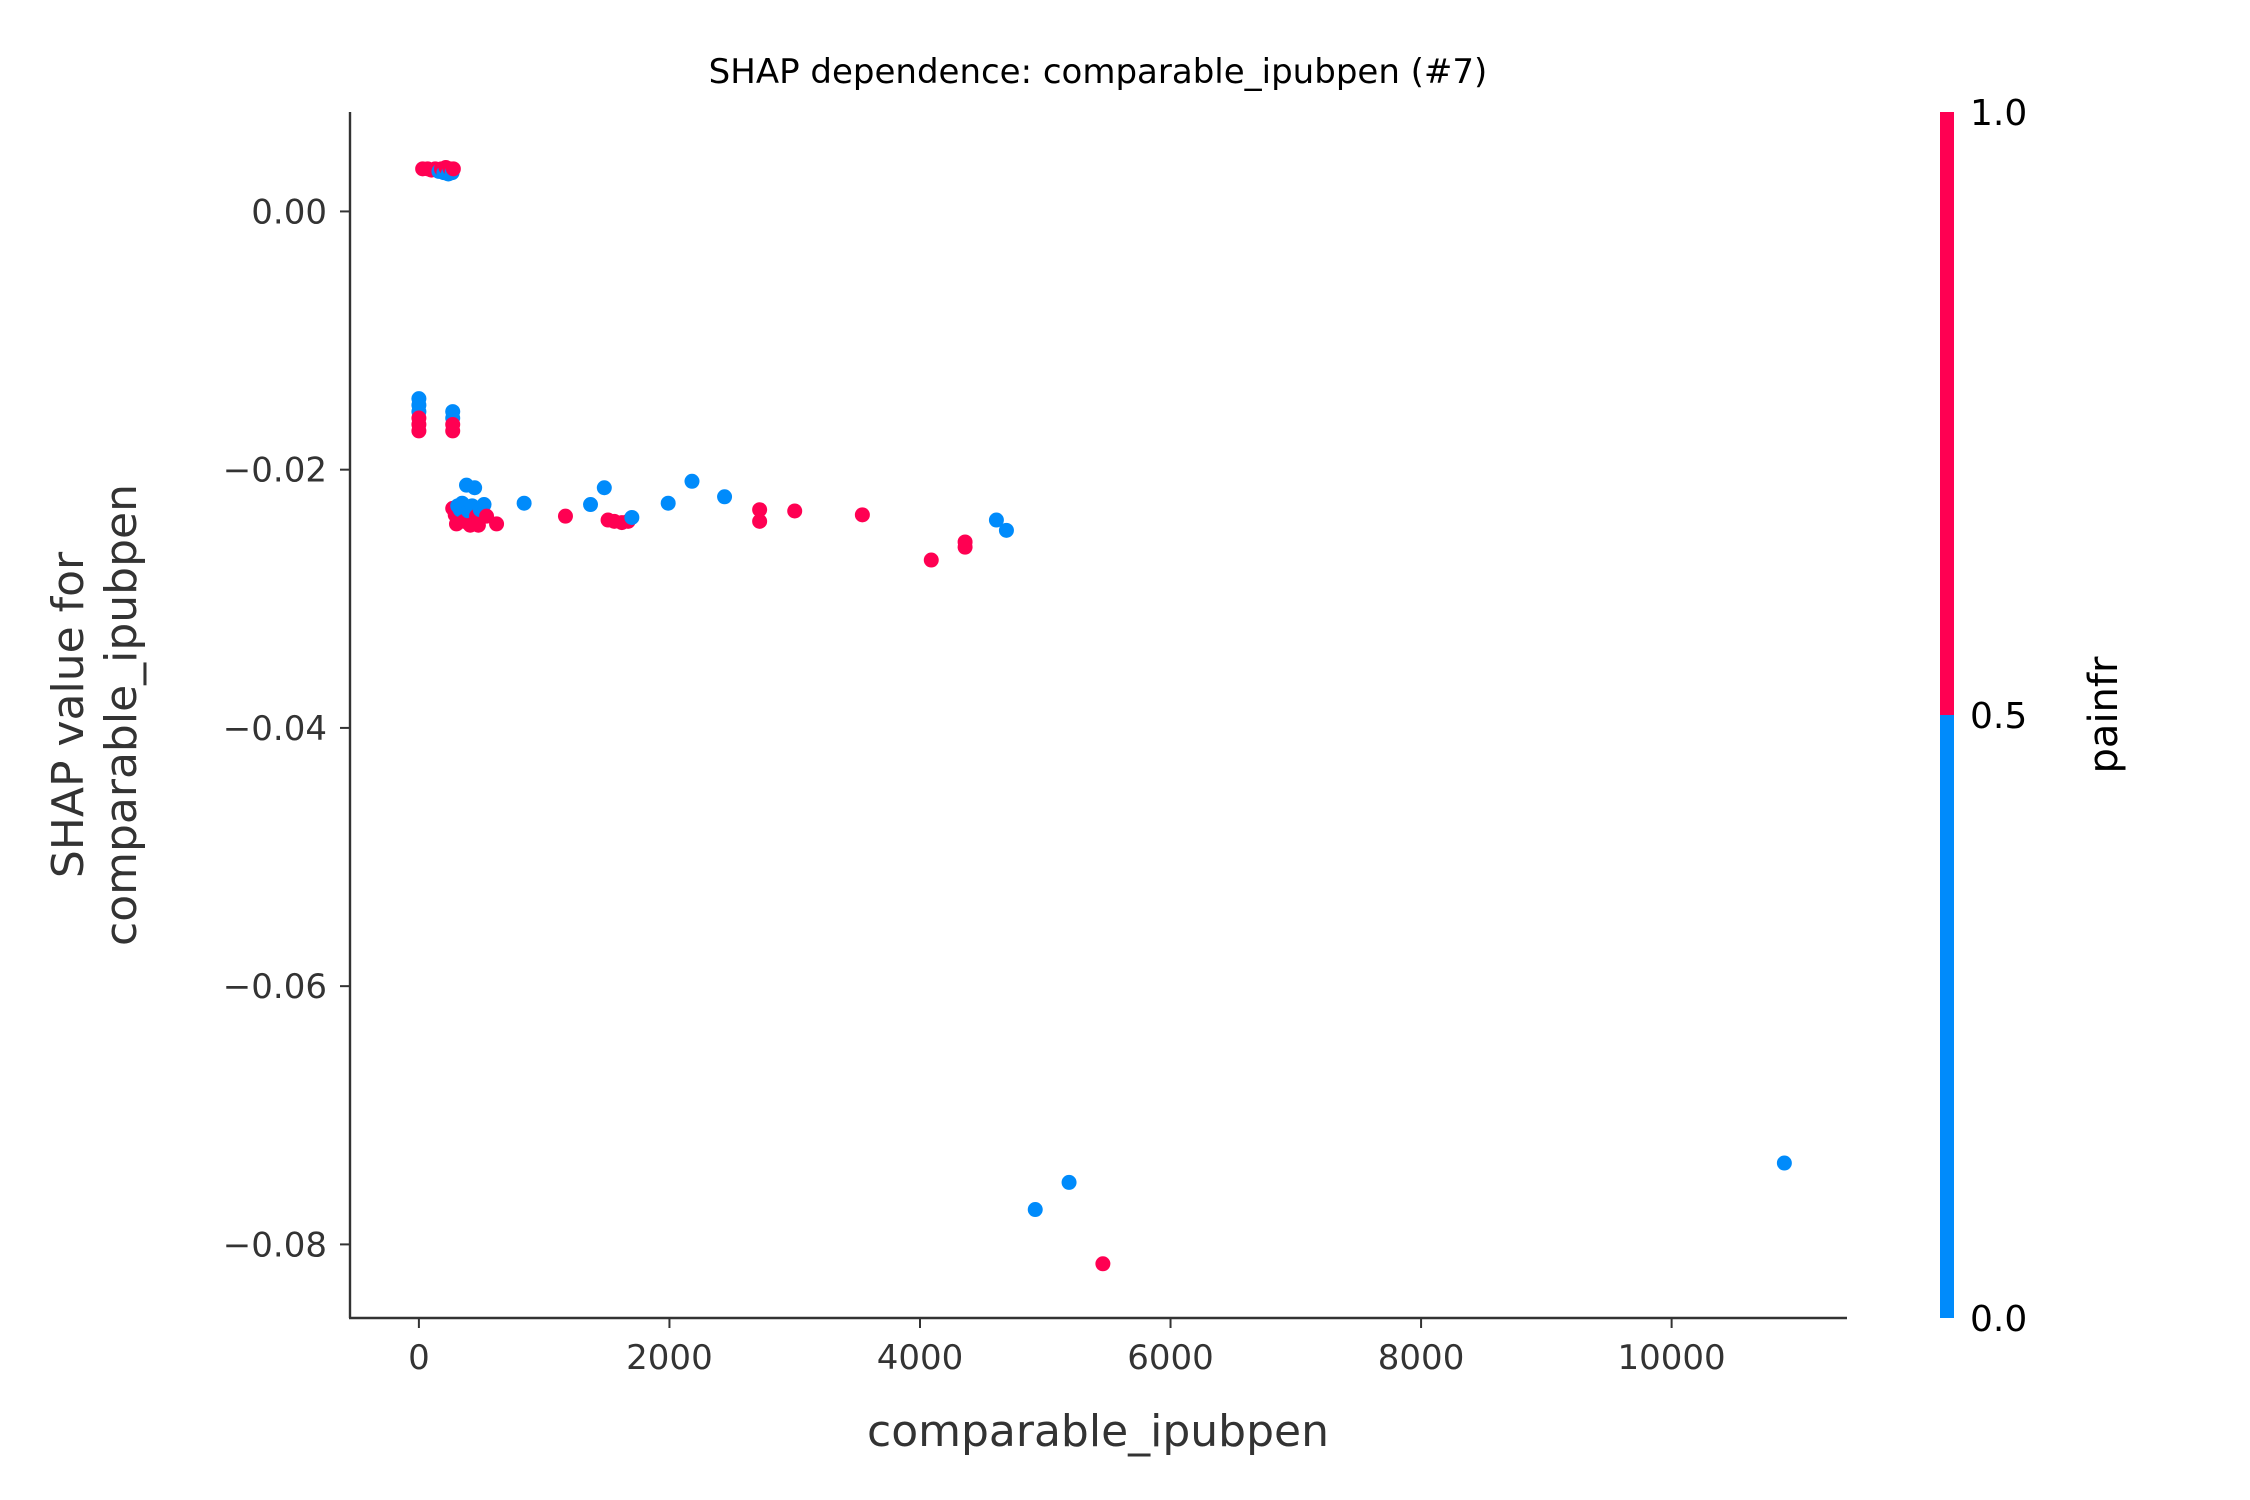  What do you see at coordinates (275, 471) in the screenshot?
I see `y-tick-label: −0.02` at bounding box center [275, 471].